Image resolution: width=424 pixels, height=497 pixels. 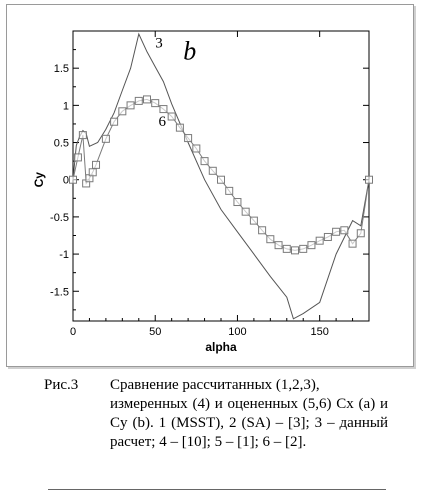 What do you see at coordinates (61, 385) in the screenshot?
I see `caption-label: Рис.3` at bounding box center [61, 385].